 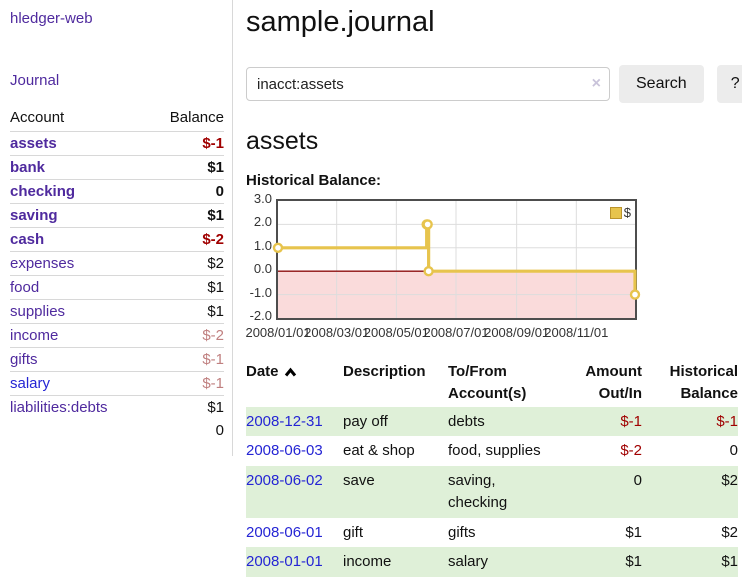 I want to click on transaction-balance: 0, so click(x=733, y=451).